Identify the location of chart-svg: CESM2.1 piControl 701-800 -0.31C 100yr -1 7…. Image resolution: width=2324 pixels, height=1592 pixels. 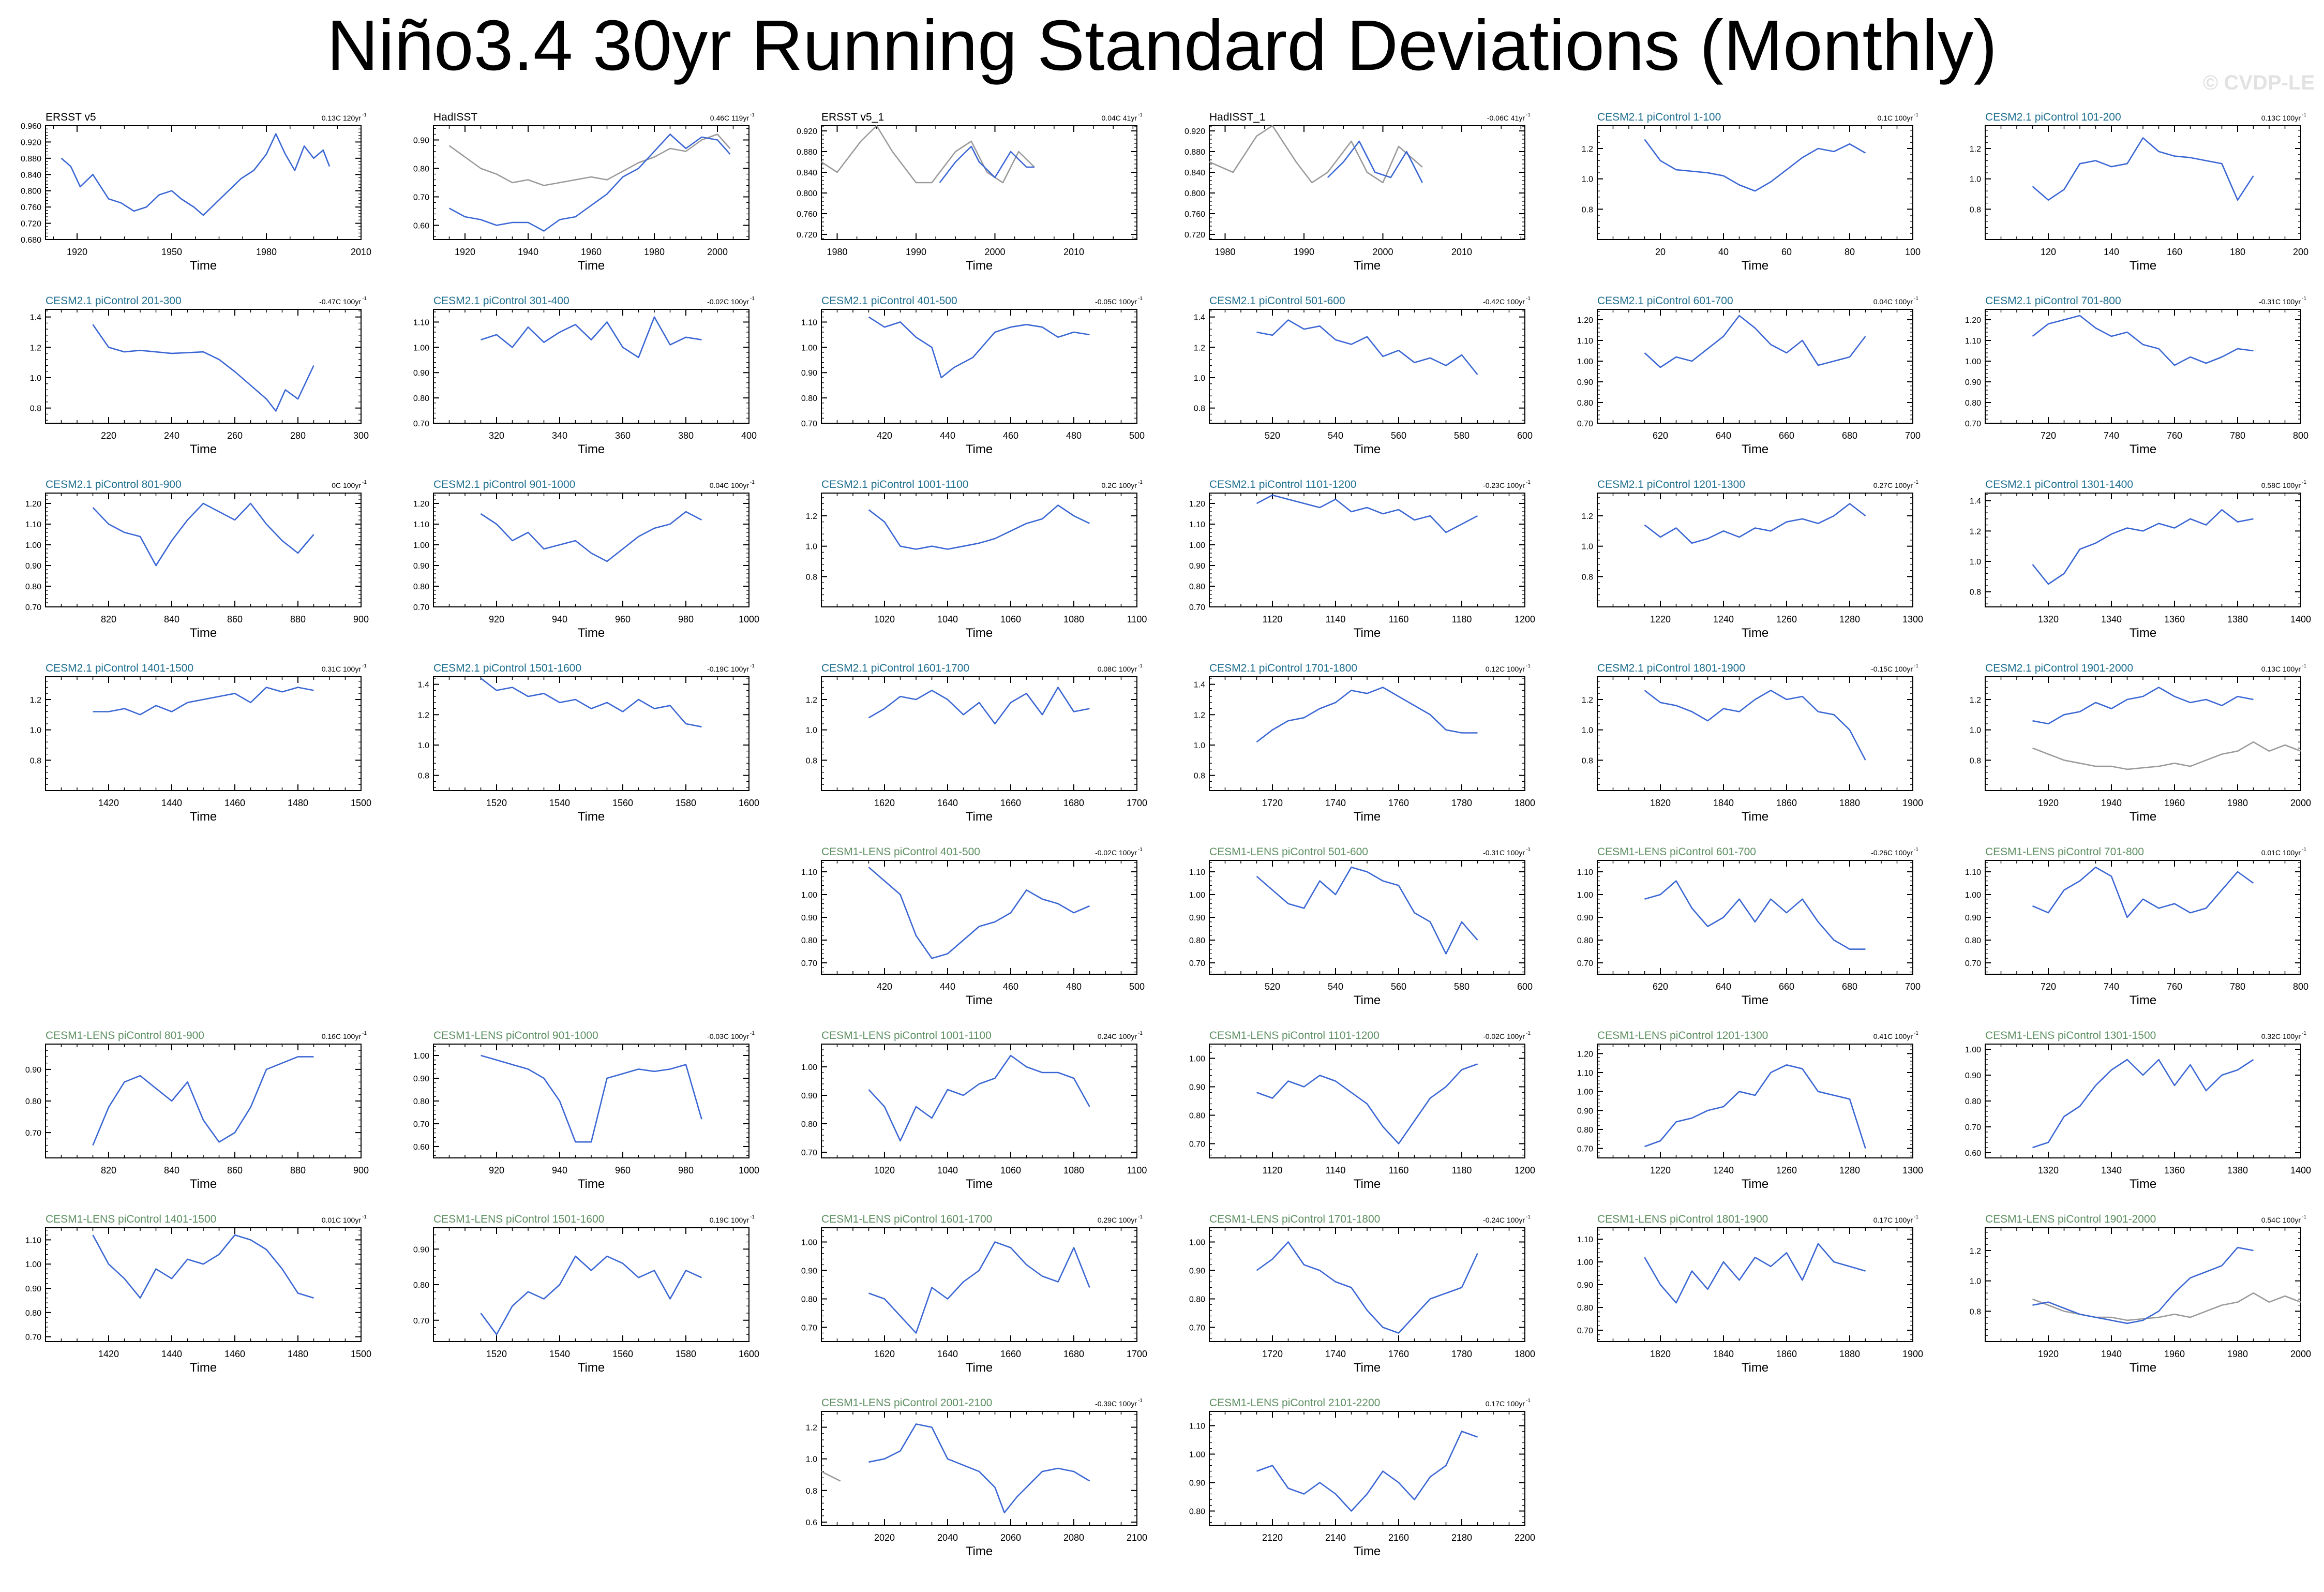
(2136, 375).